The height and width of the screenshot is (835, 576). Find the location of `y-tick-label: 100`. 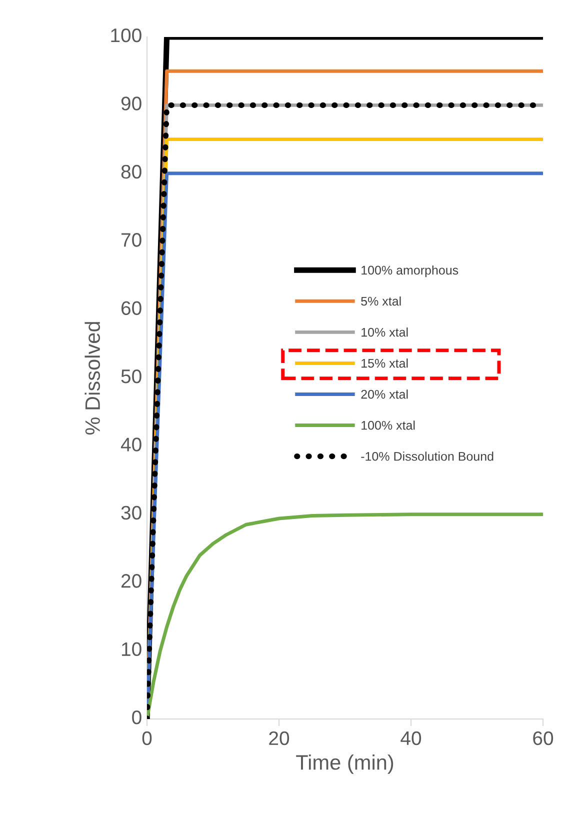

y-tick-label: 100 is located at coordinates (126, 35).